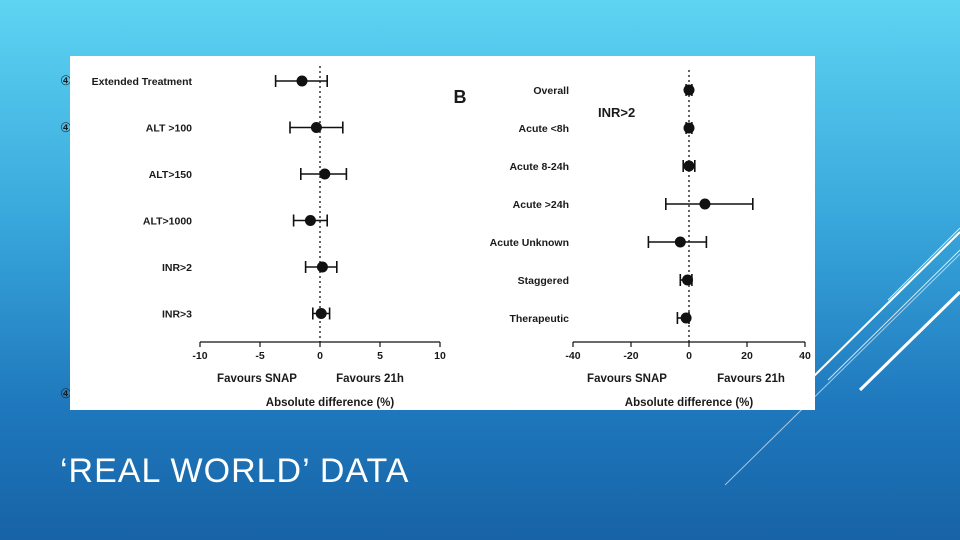  What do you see at coordinates (380, 356) in the screenshot?
I see `x-tick-label: 5` at bounding box center [380, 356].